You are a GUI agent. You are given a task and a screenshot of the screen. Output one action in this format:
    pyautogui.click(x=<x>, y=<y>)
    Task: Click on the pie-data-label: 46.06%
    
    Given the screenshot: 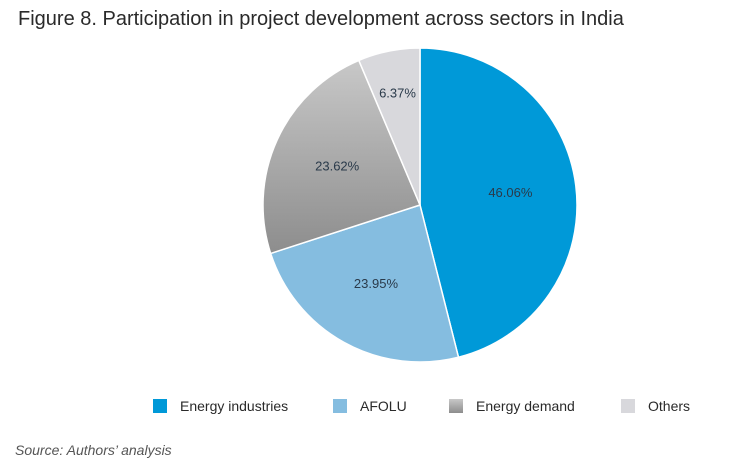 What is the action you would take?
    pyautogui.click(x=510, y=192)
    